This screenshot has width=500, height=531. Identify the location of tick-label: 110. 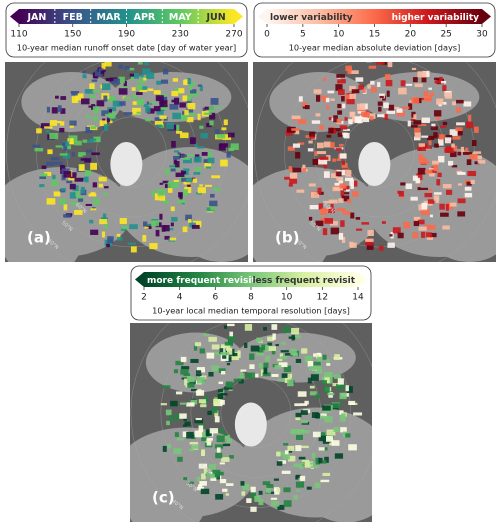
(18, 35).